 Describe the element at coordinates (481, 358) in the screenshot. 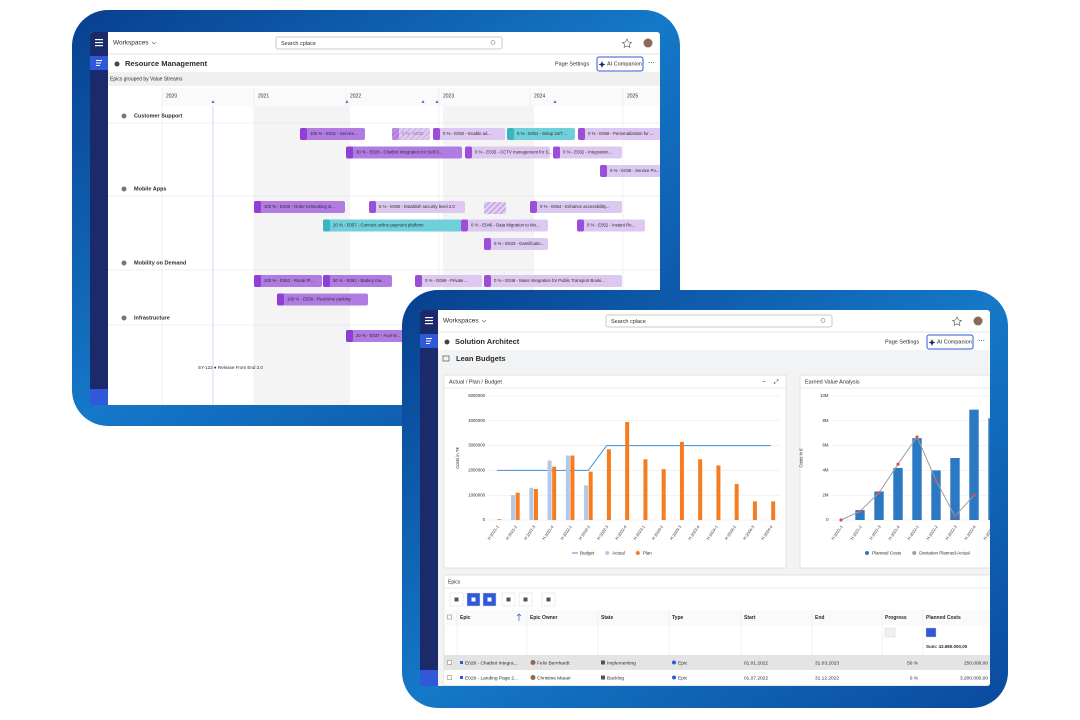

I see `section-title: Lean Budgets` at that location.